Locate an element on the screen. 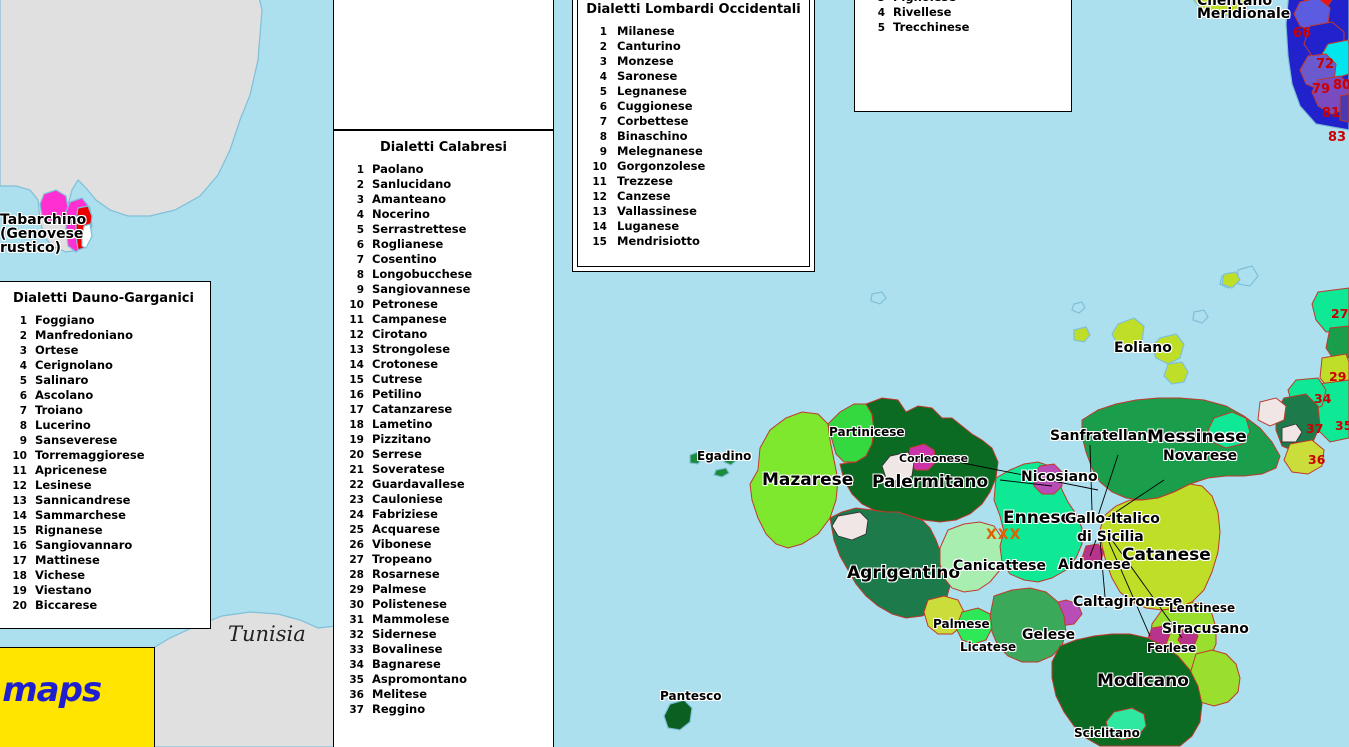 Image resolution: width=1349 pixels, height=747 pixels. legend-item: 21 Soveratese is located at coordinates (445, 469).